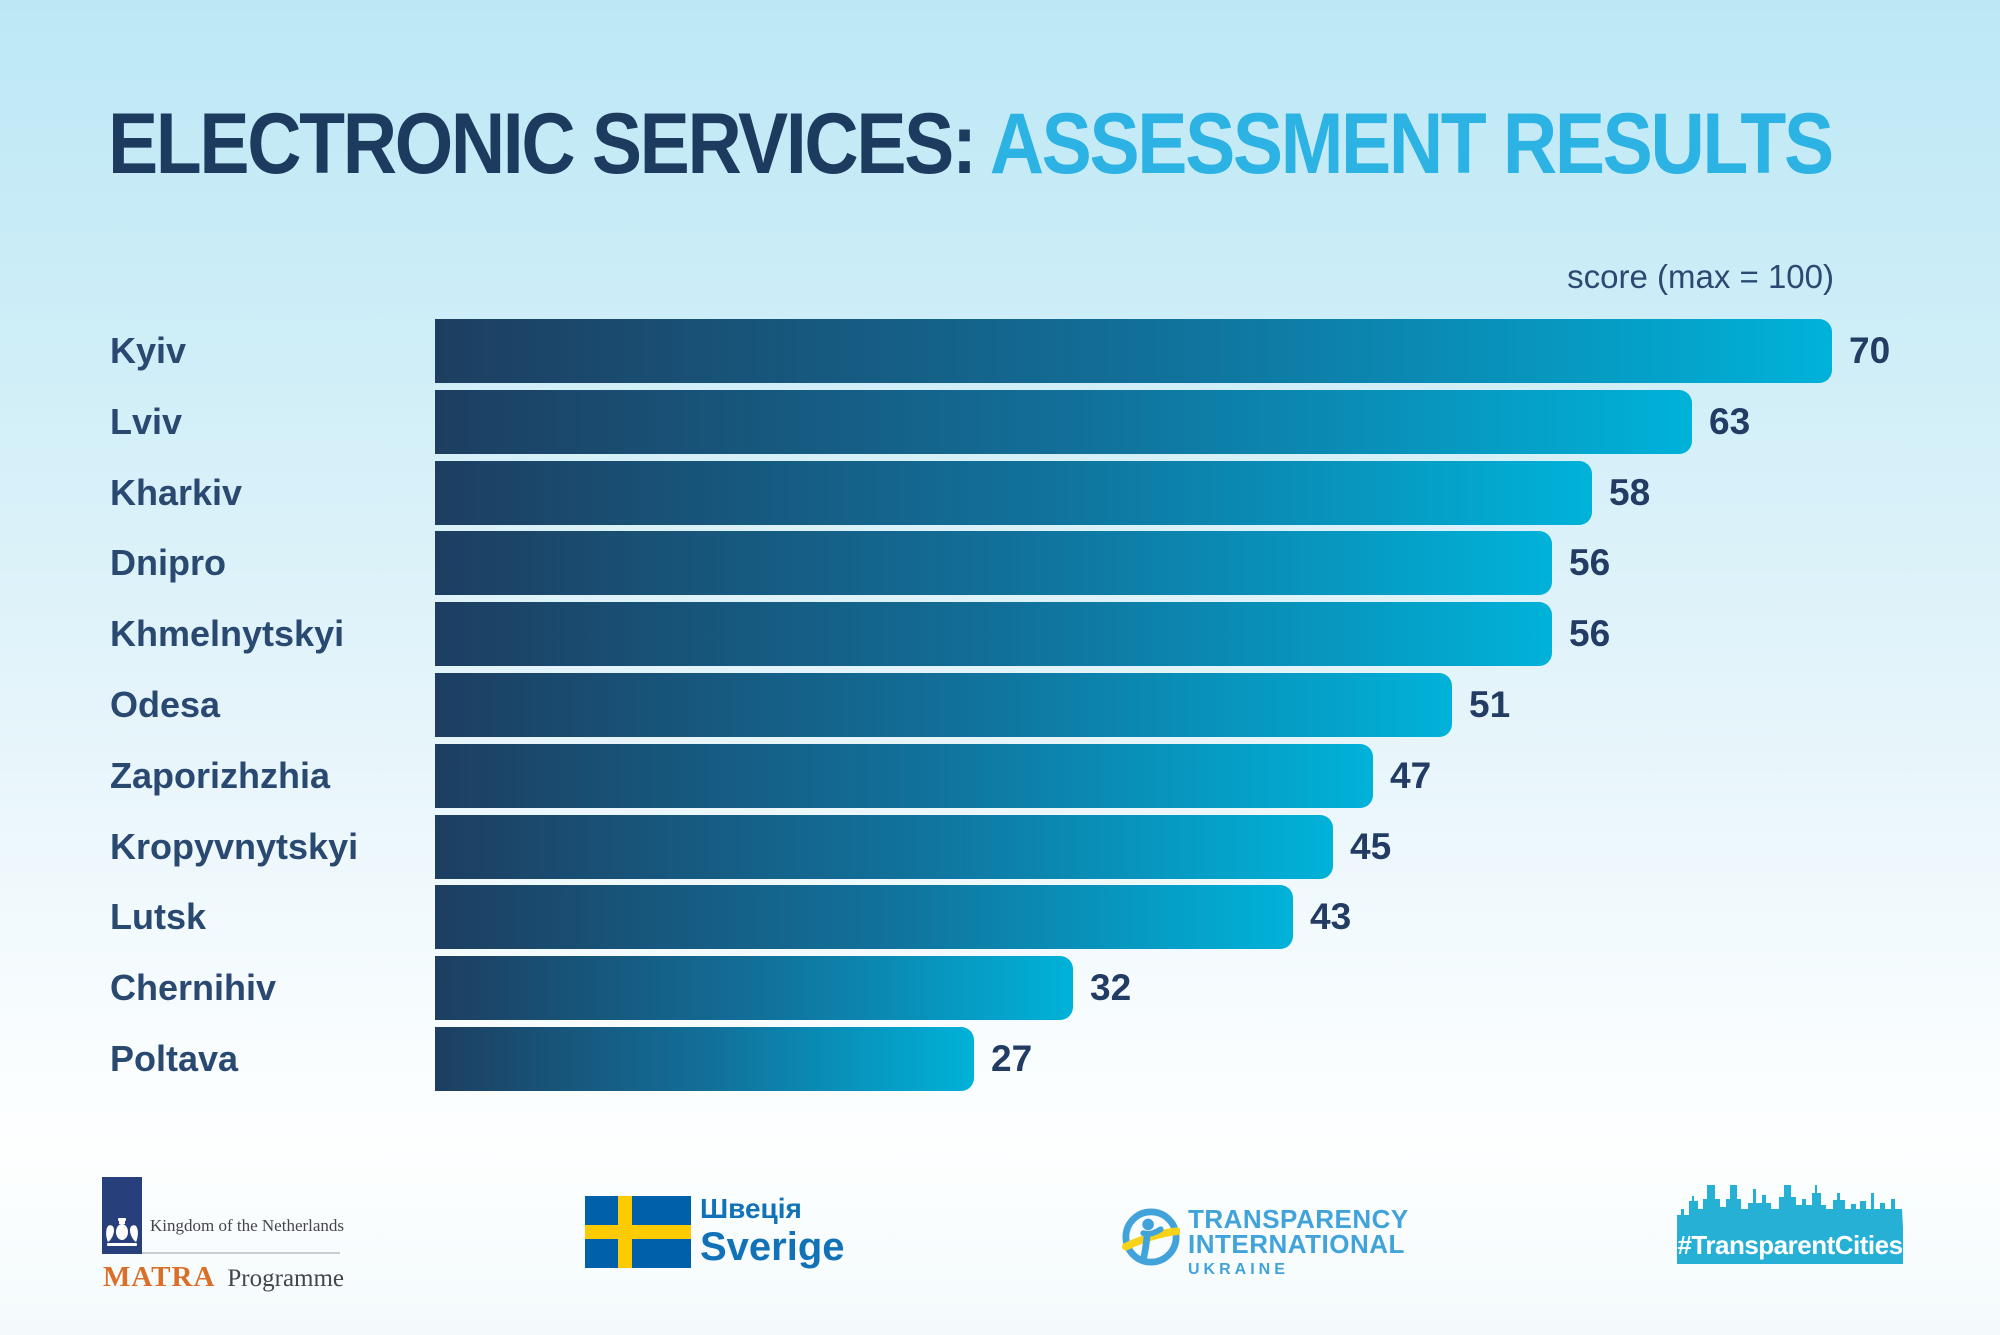 The width and height of the screenshot is (2000, 1335). I want to click on ti-line1: TRANSPARENCY, so click(1298, 1219).